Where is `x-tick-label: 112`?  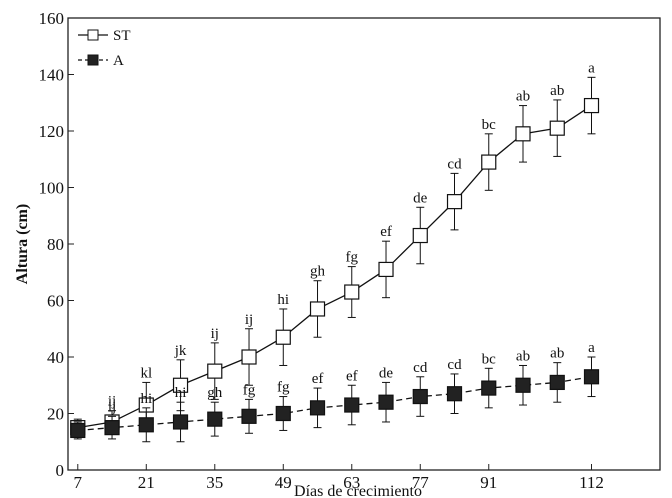 x-tick-label: 112 is located at coordinates (591, 482).